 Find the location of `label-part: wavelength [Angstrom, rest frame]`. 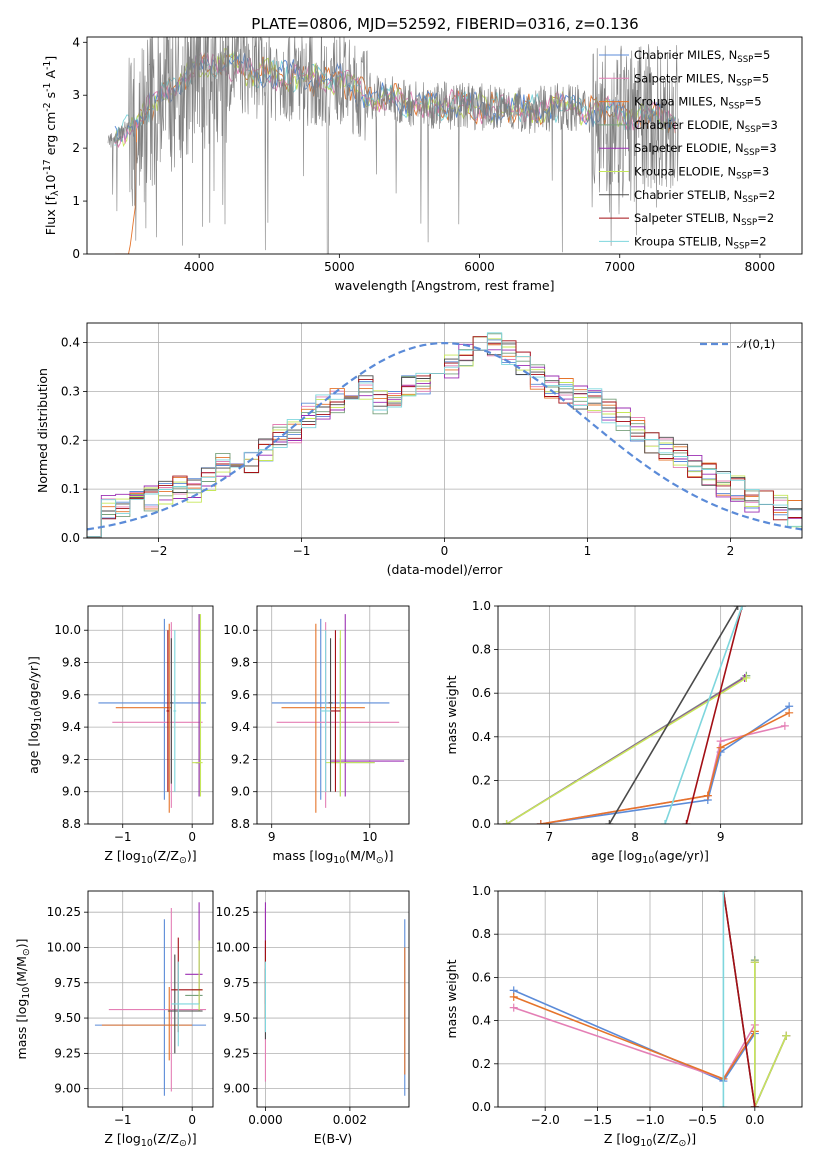

label-part: wavelength [Angstrom, rest frame] is located at coordinates (444, 285).